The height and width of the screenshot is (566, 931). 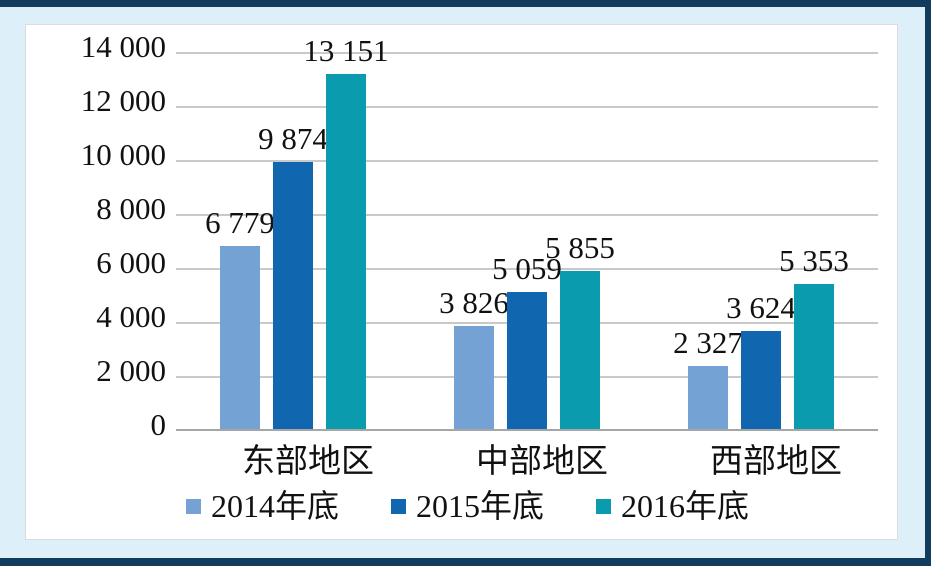 I want to click on legend-item: 2016年底, so click(x=672, y=506).